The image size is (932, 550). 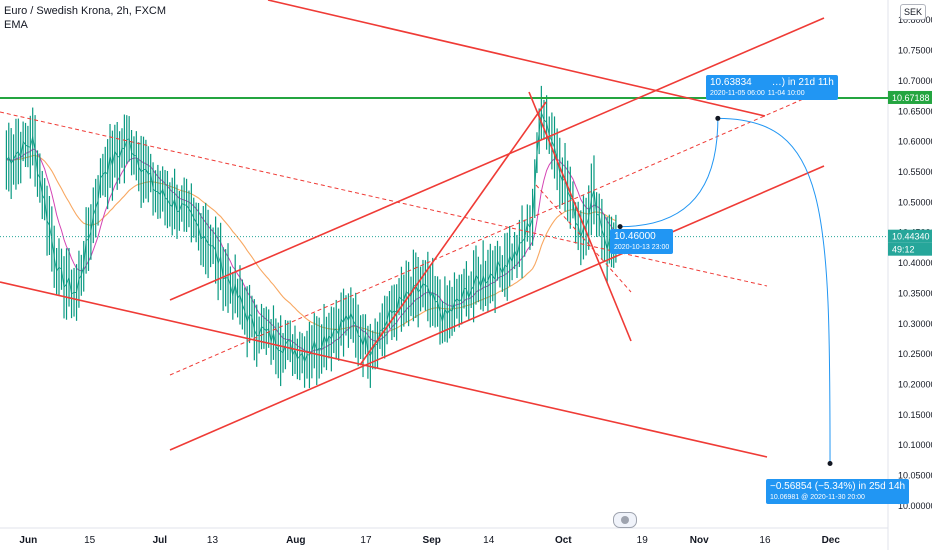 I want to click on price-tick-label: 10.10000, so click(x=915, y=445).